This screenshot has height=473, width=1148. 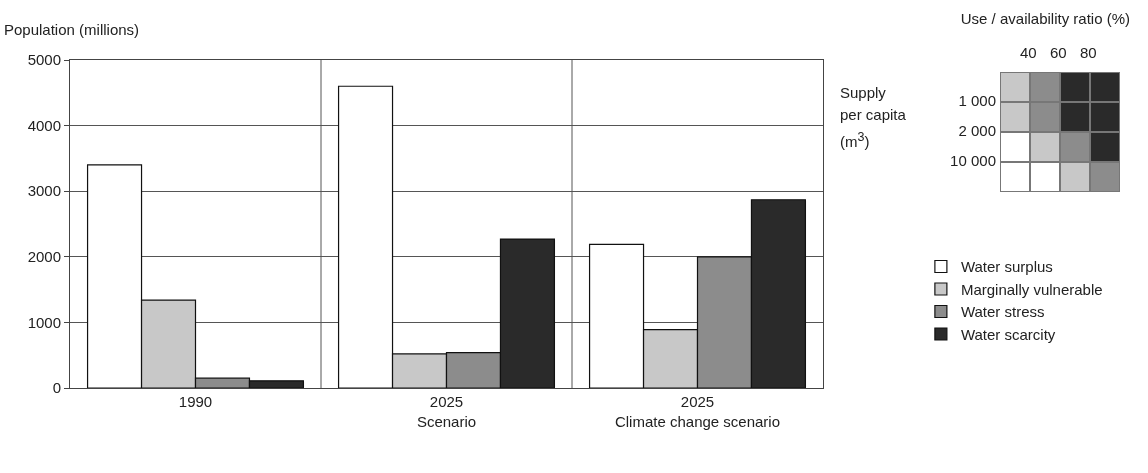 I want to click on legend-label: Water surplus, so click(x=1006, y=267).